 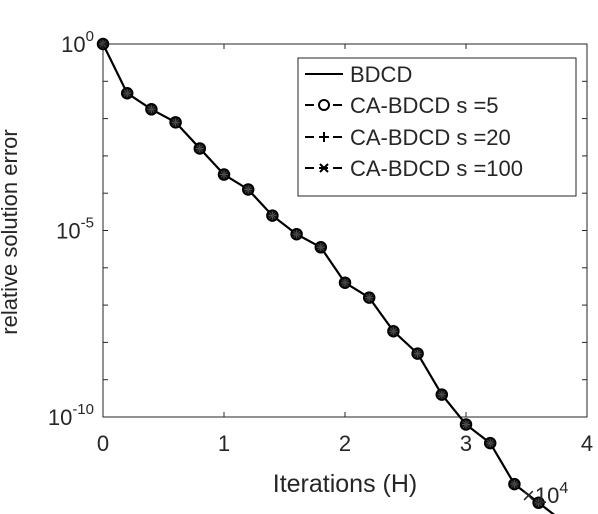 I want to click on x-marker-icon, so click(x=324, y=168).